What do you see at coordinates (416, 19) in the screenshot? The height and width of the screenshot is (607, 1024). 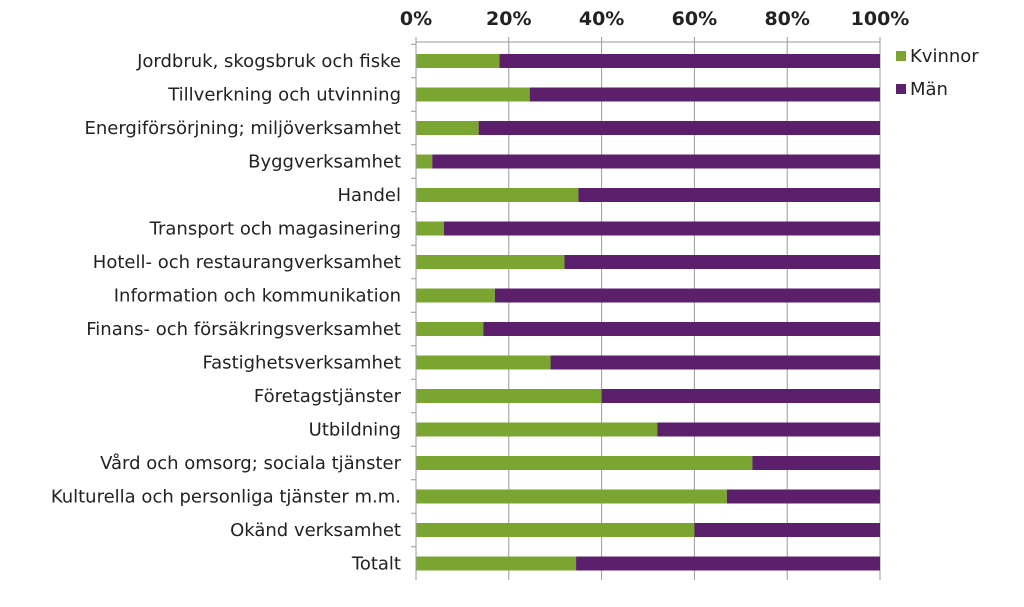 I see `x-tick-label: 0%` at bounding box center [416, 19].